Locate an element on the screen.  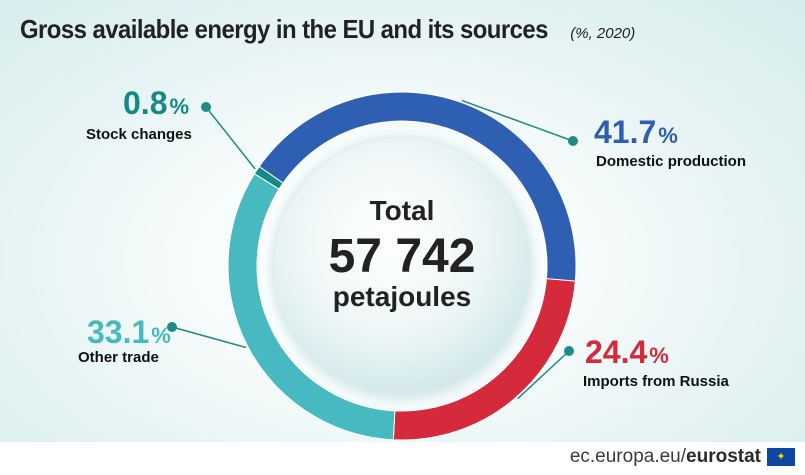
footer-domain: ec.europa.eu/ is located at coordinates (628, 456).